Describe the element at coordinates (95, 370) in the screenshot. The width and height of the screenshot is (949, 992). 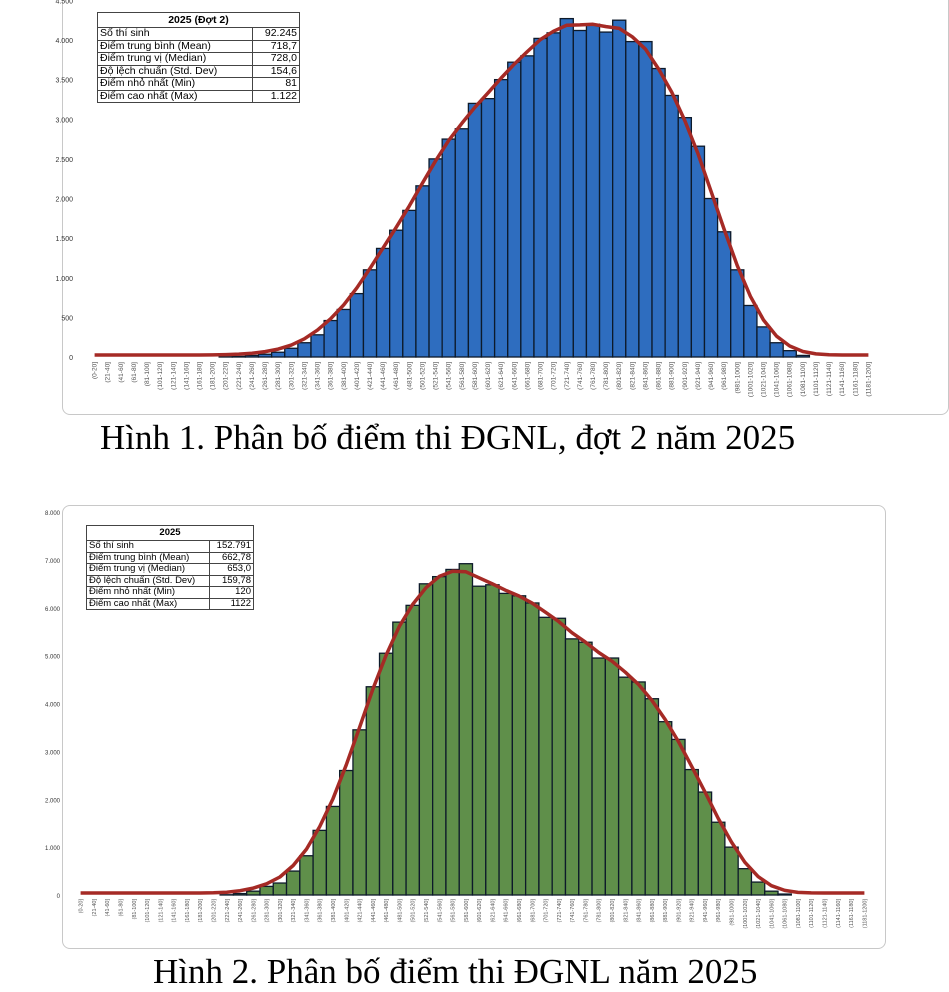
I see `x-tick-label: (0-20]` at that location.